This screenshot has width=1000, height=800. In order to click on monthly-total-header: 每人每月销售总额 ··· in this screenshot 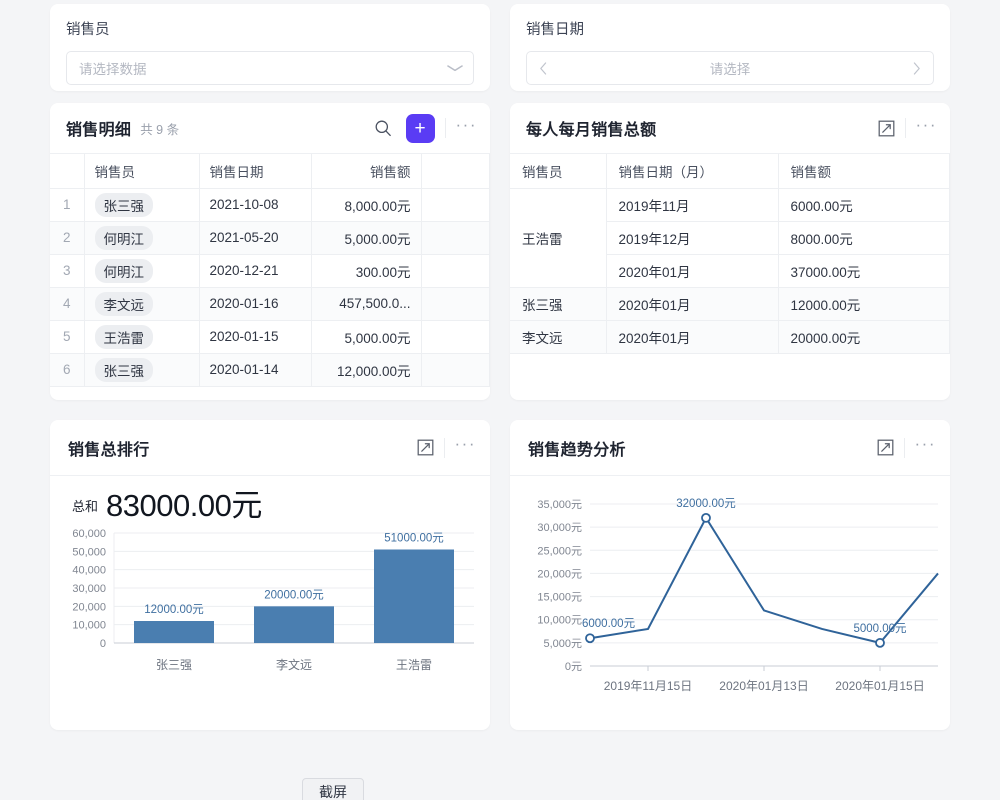, I will do `click(730, 128)`.